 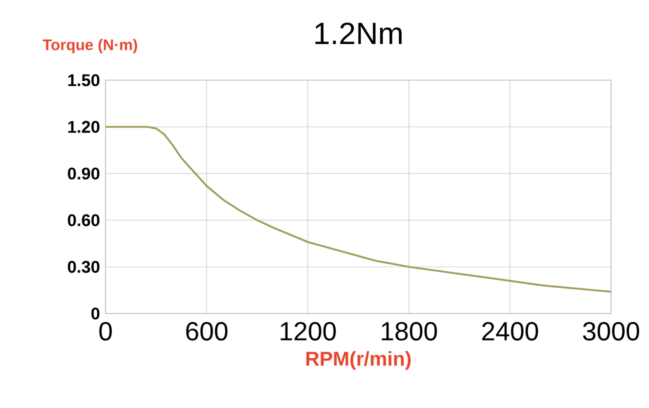 What do you see at coordinates (105, 331) in the screenshot?
I see `x-tick-label: 0` at bounding box center [105, 331].